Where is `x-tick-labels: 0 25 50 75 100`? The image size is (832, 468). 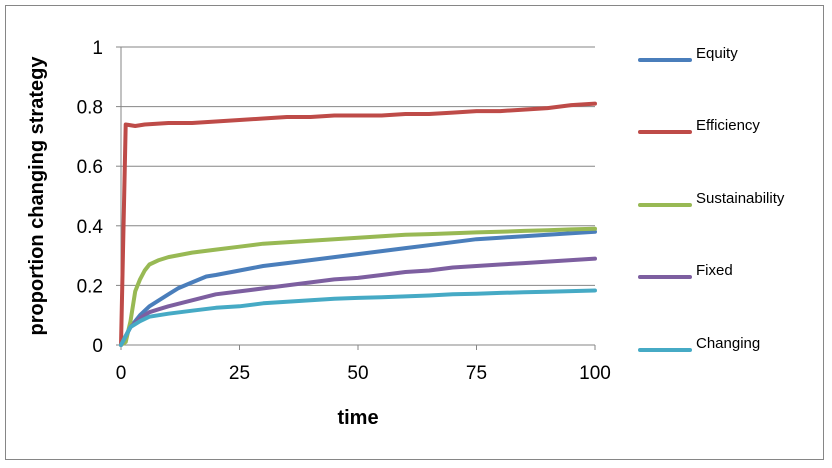
x-tick-labels: 0 25 50 75 100 is located at coordinates (363, 373).